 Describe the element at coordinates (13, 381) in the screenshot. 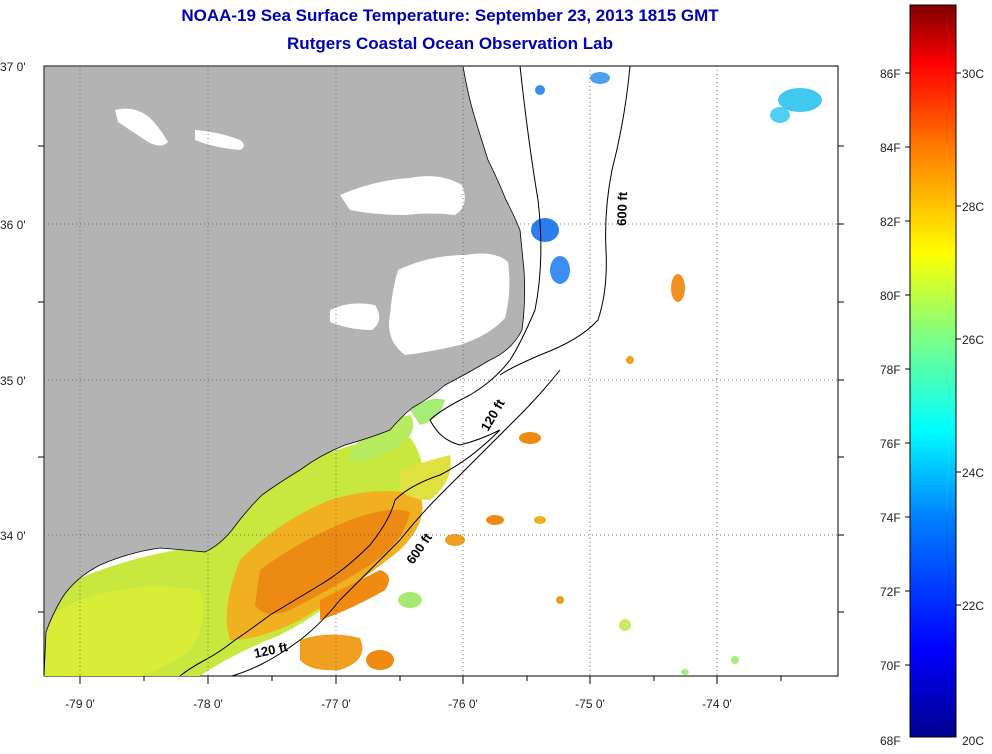

I see `lat-label-35: 35 0'` at that location.